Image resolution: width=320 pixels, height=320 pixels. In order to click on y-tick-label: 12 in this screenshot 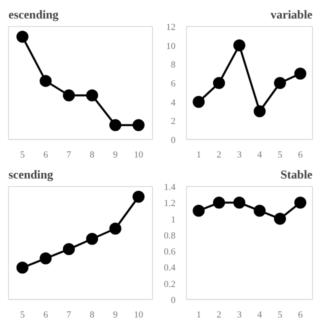, I will do `click(171, 28)`.